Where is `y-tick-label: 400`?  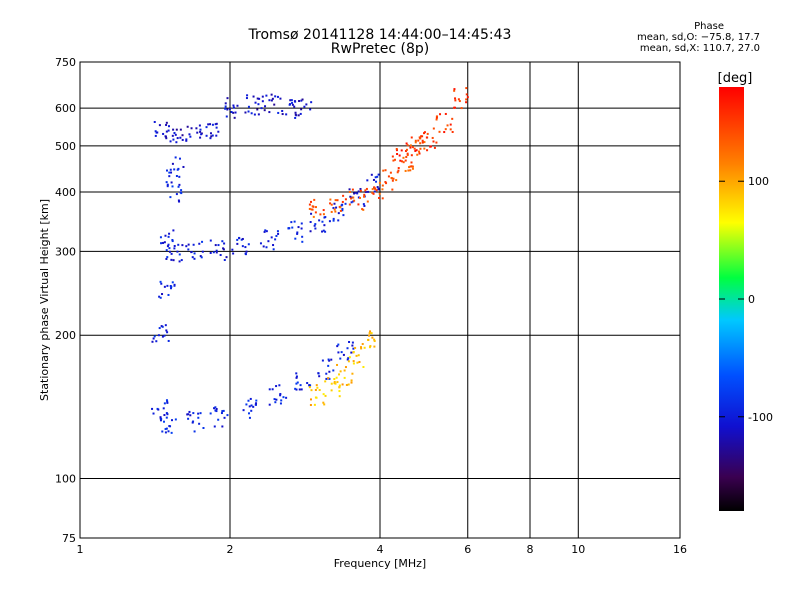
y-tick-label: 400 is located at coordinates (65, 192).